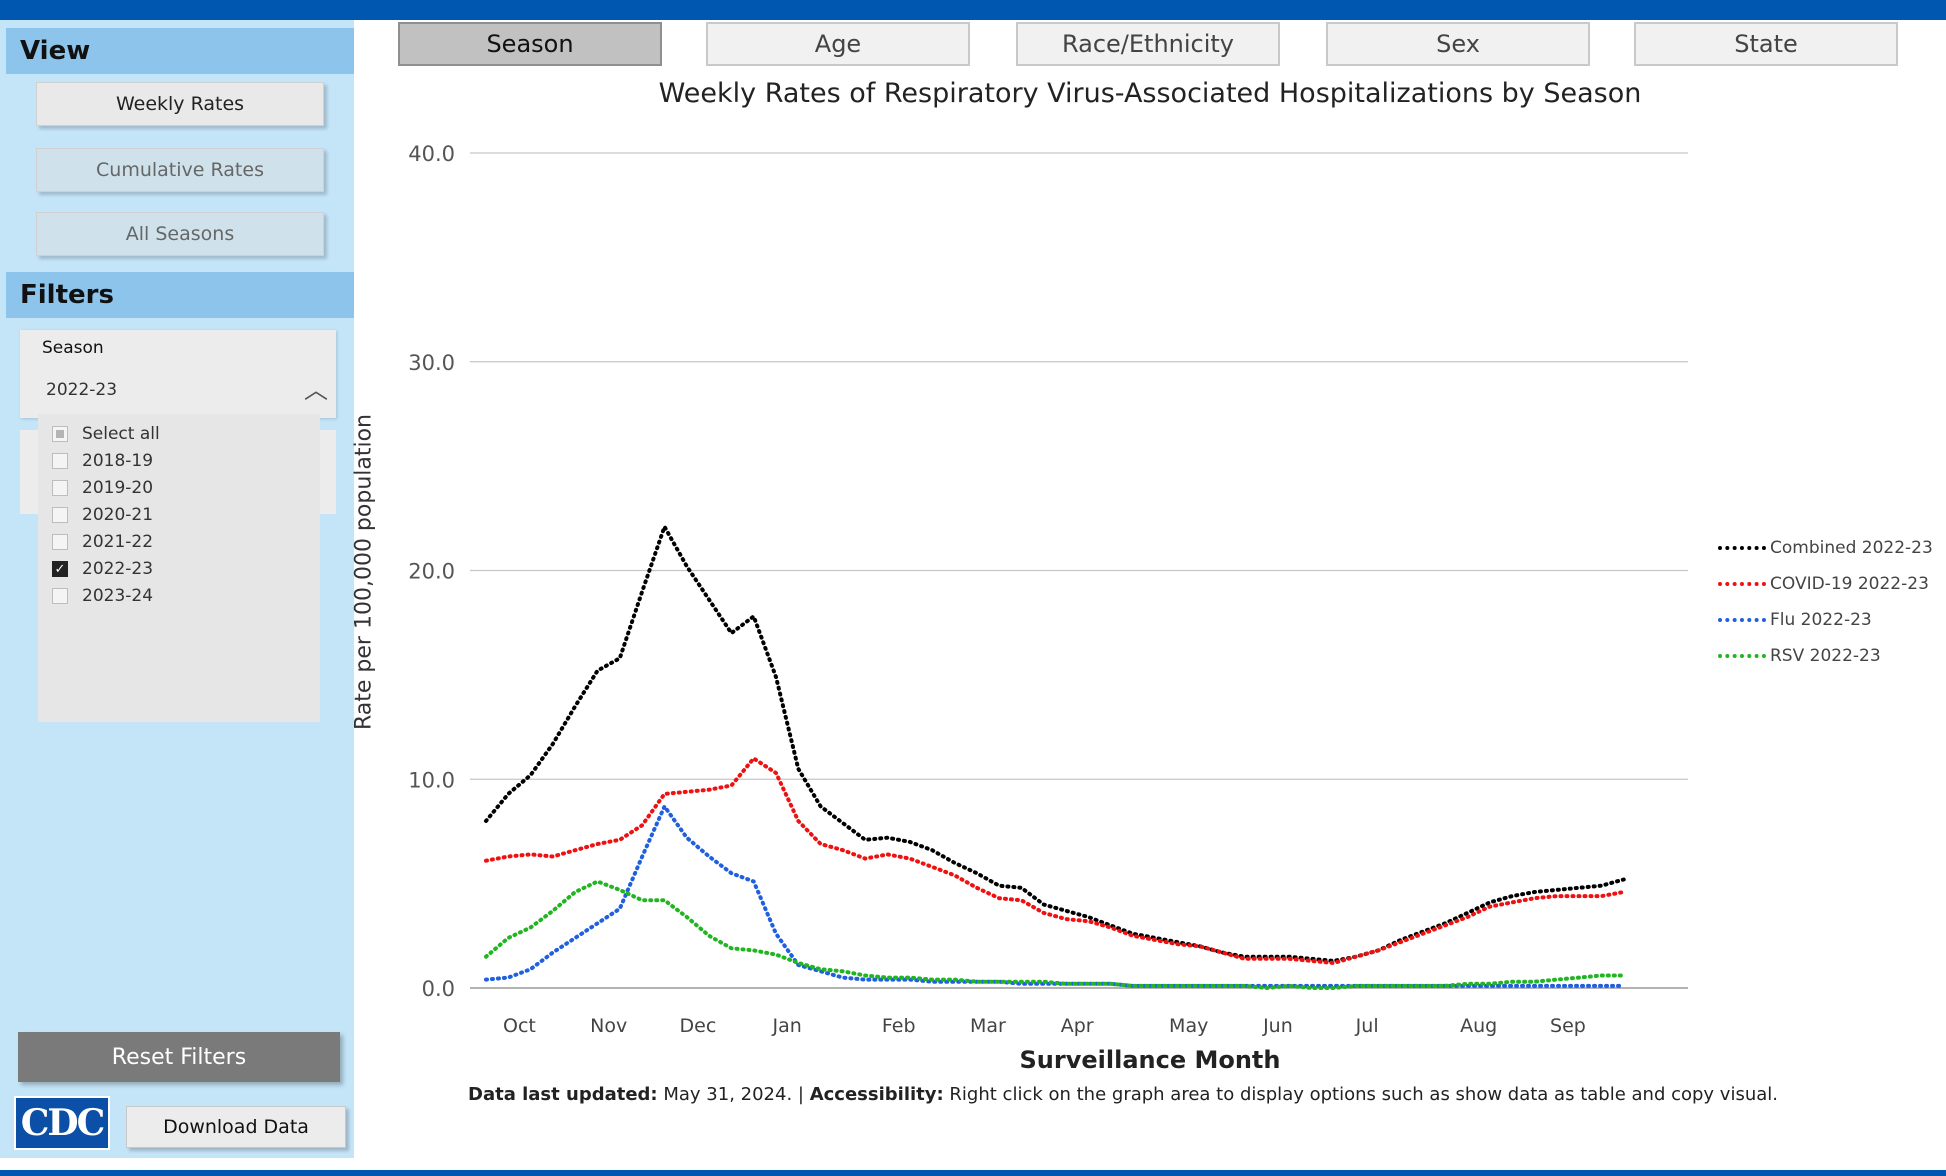  I want to click on season-option: Select all, so click(106, 434).